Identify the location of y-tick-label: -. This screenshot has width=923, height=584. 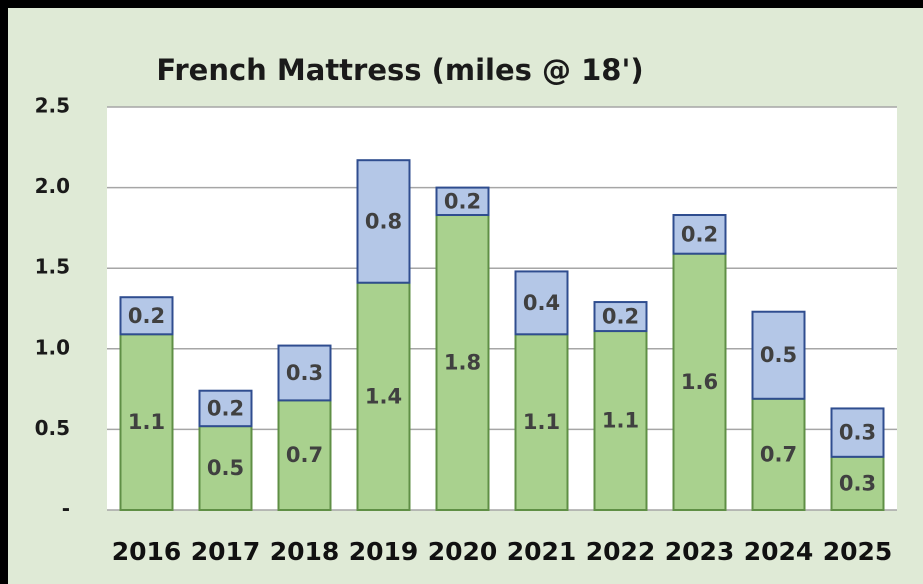
(66, 509).